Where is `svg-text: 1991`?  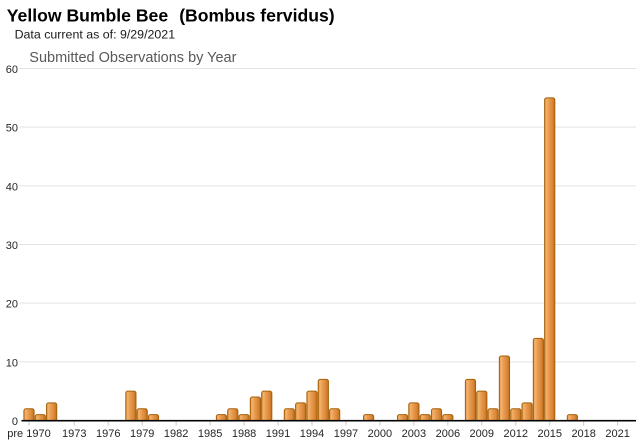
svg-text: 1991 is located at coordinates (278, 434).